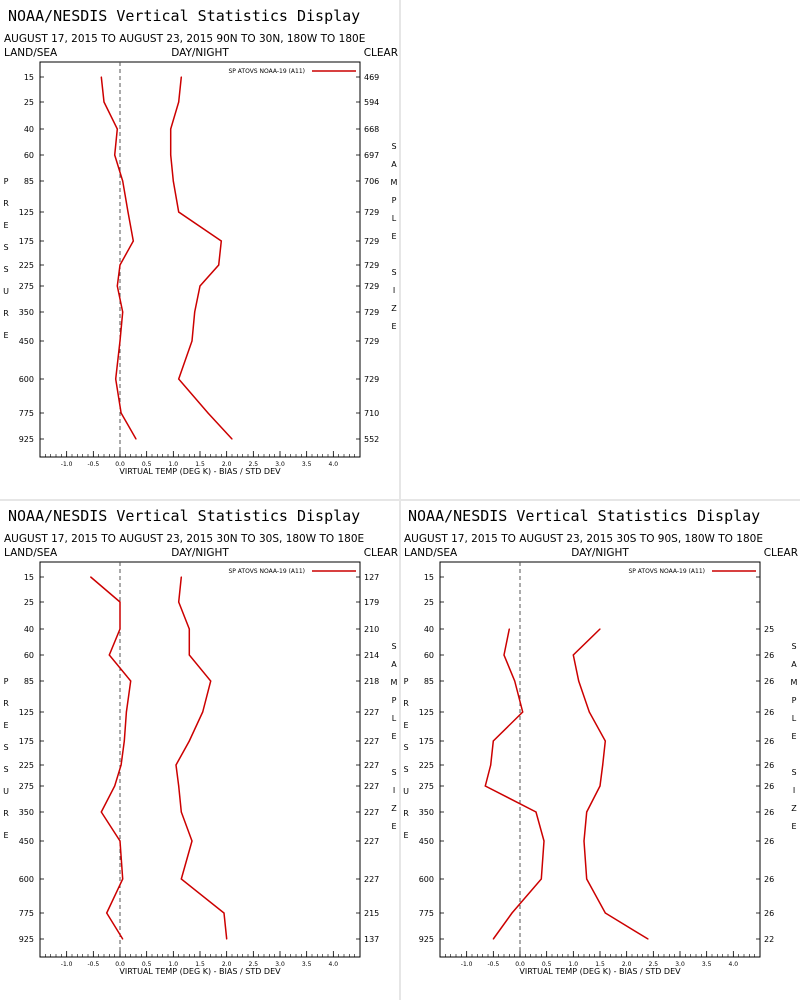 The width and height of the screenshot is (800, 1000). I want to click on sample-size-axis-letter: I, so click(394, 290).